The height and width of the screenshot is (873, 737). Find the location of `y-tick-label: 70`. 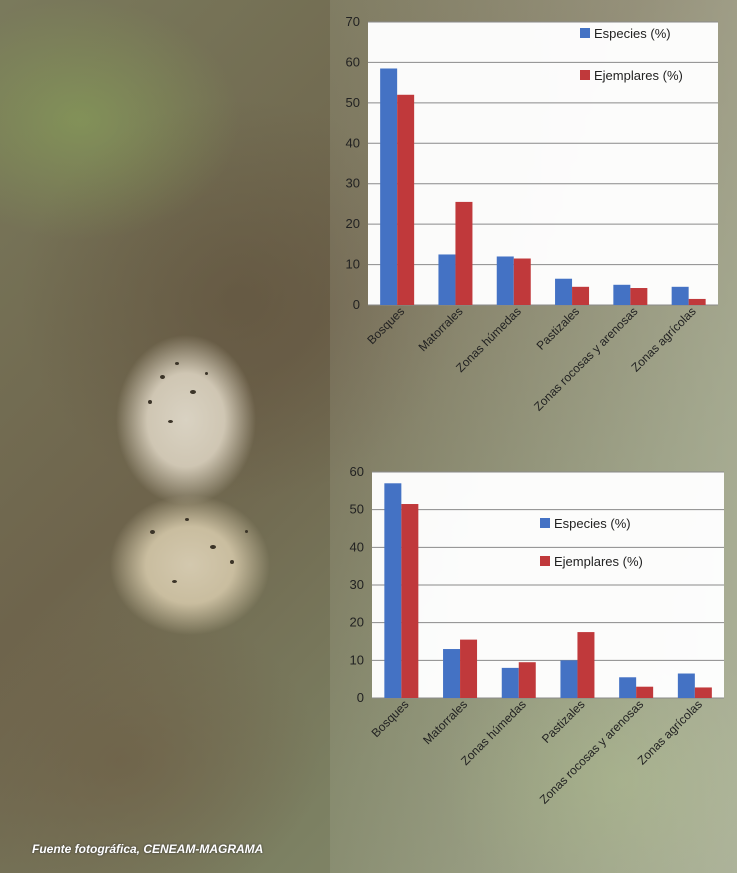

y-tick-label: 70 is located at coordinates (353, 21).